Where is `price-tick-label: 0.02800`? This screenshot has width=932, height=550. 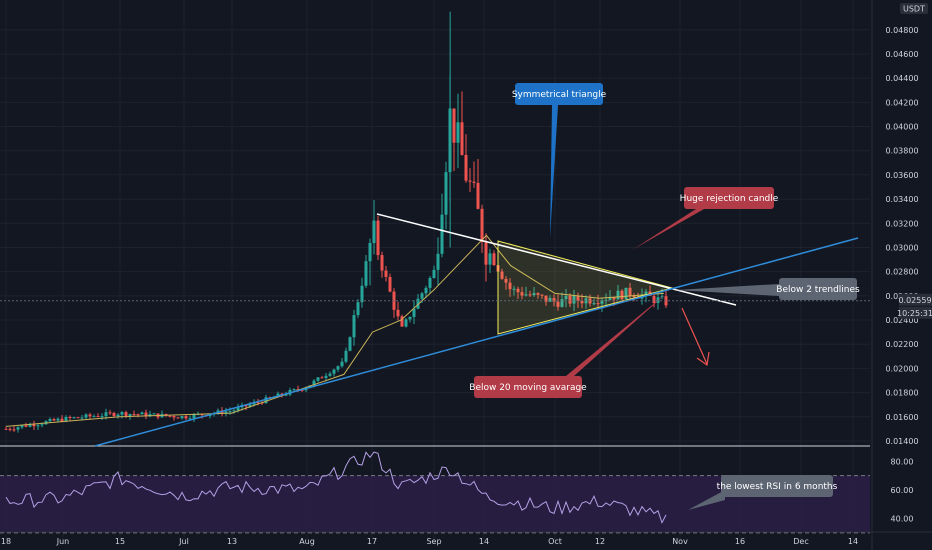
price-tick-label: 0.02800 is located at coordinates (901, 272).